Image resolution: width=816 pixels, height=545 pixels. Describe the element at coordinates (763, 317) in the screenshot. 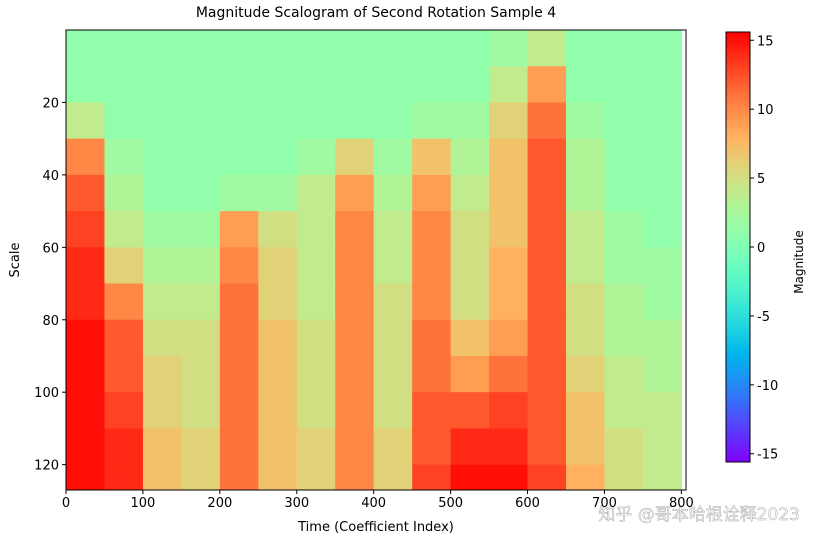

I see `colorbar-tick-label: -5` at that location.